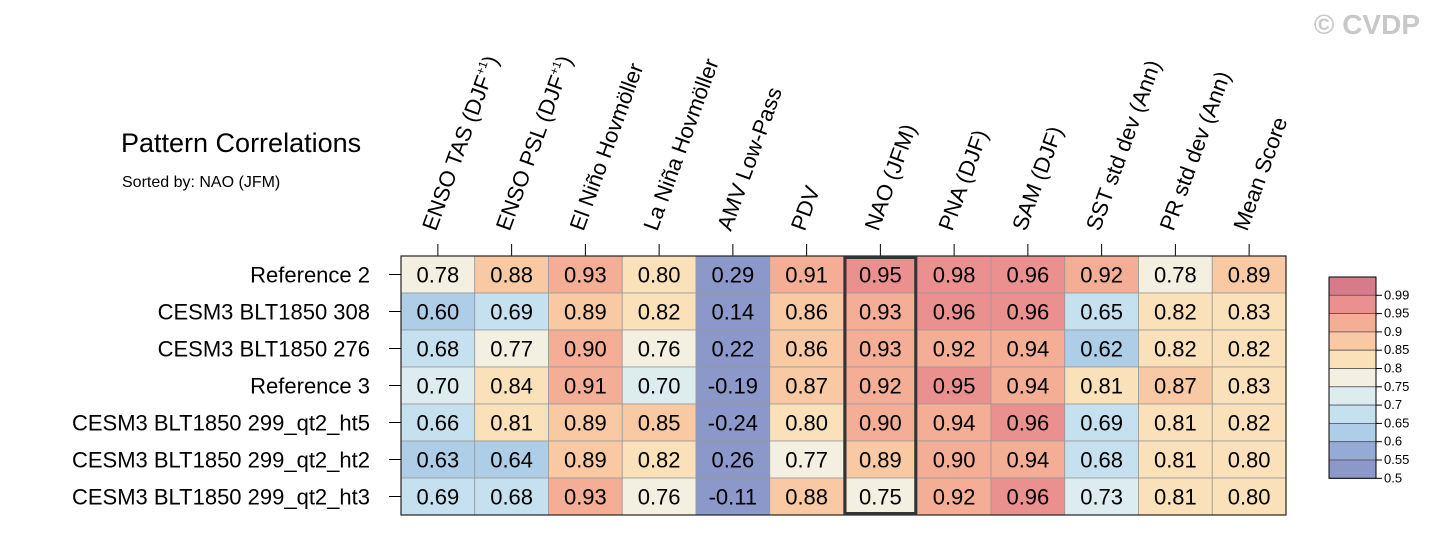 The width and height of the screenshot is (1432, 539). What do you see at coordinates (733, 497) in the screenshot?
I see `cell-value-label: -0.11` at bounding box center [733, 497].